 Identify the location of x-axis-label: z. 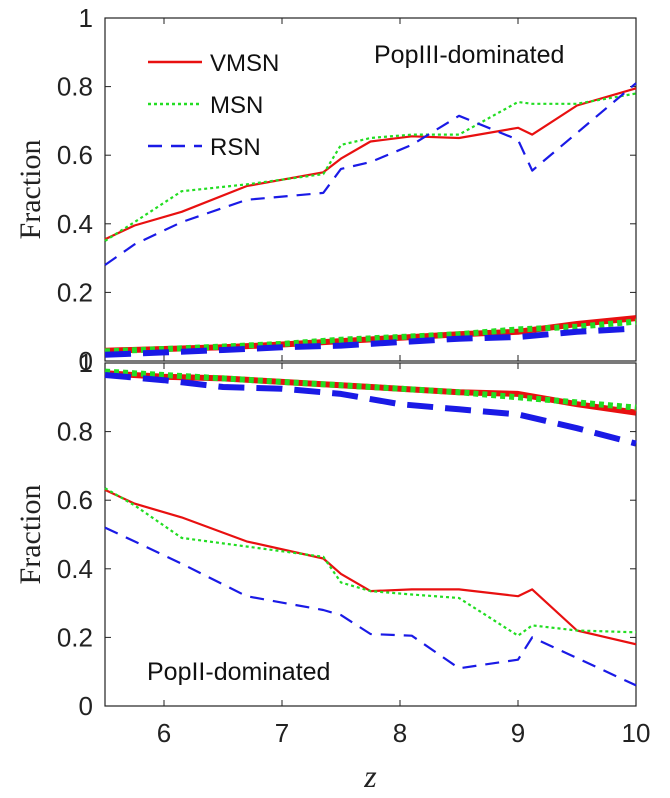
(370, 776).